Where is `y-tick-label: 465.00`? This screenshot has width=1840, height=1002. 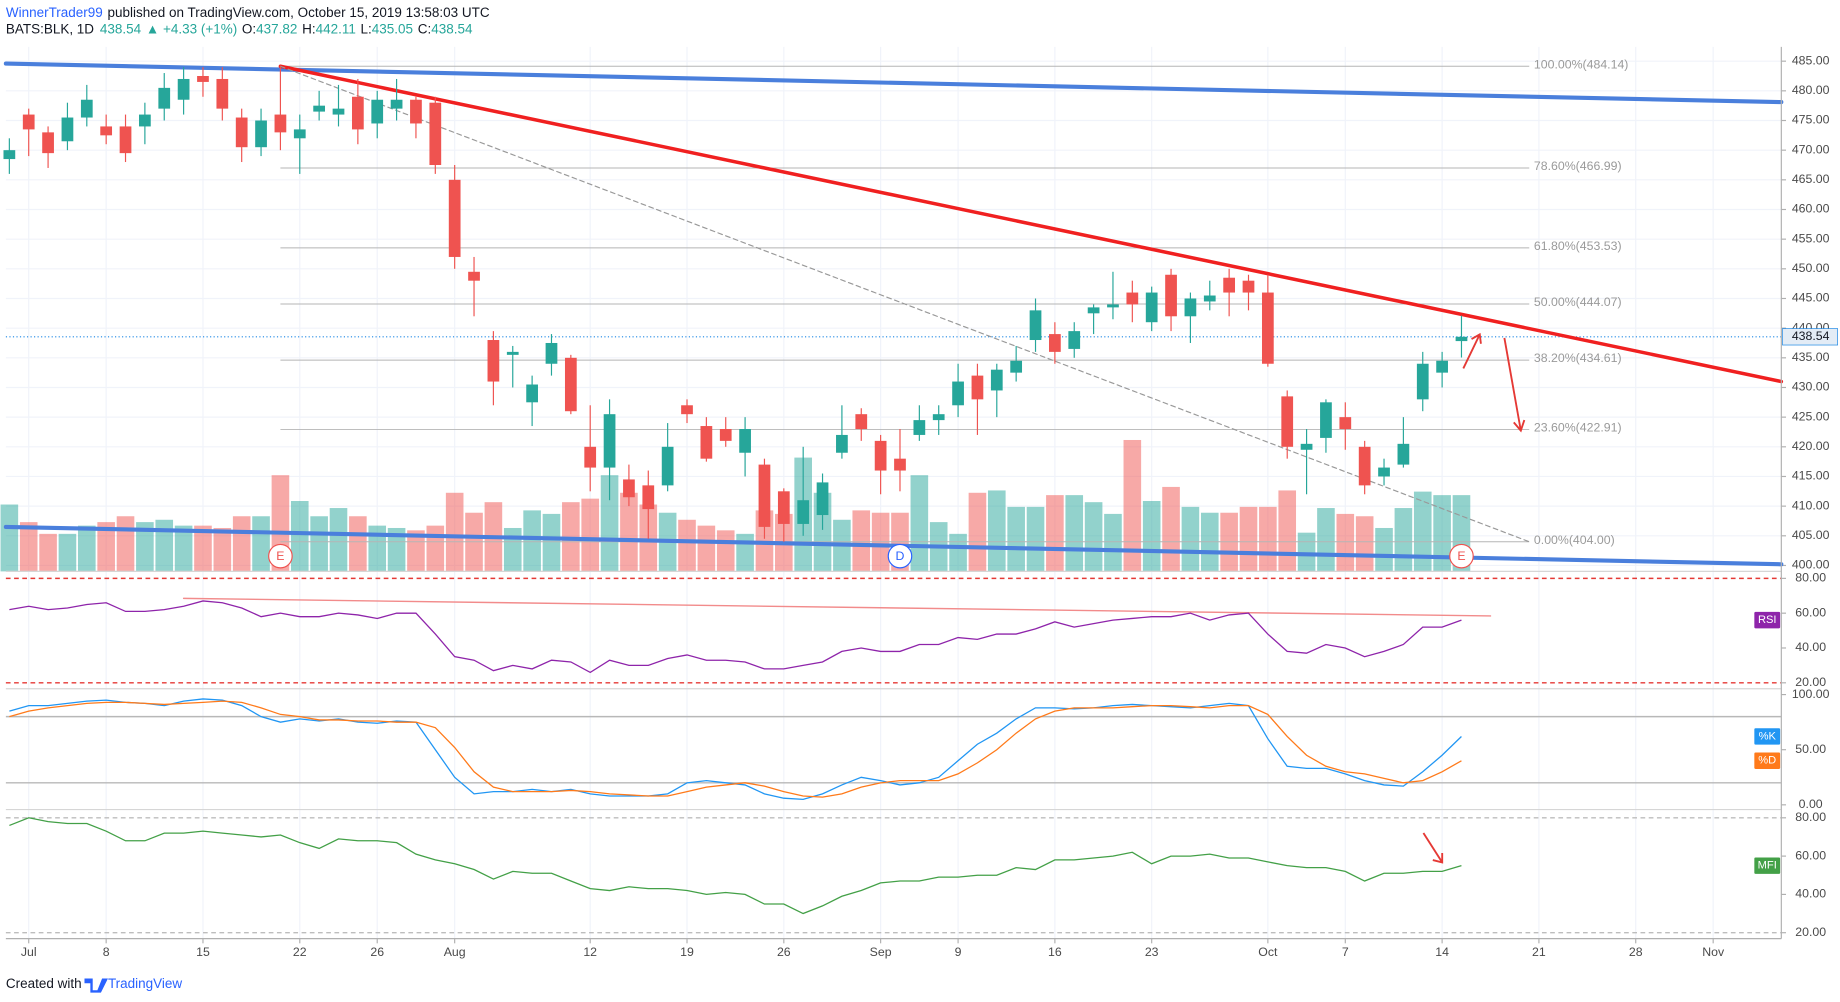
y-tick-label: 465.00 is located at coordinates (1811, 179).